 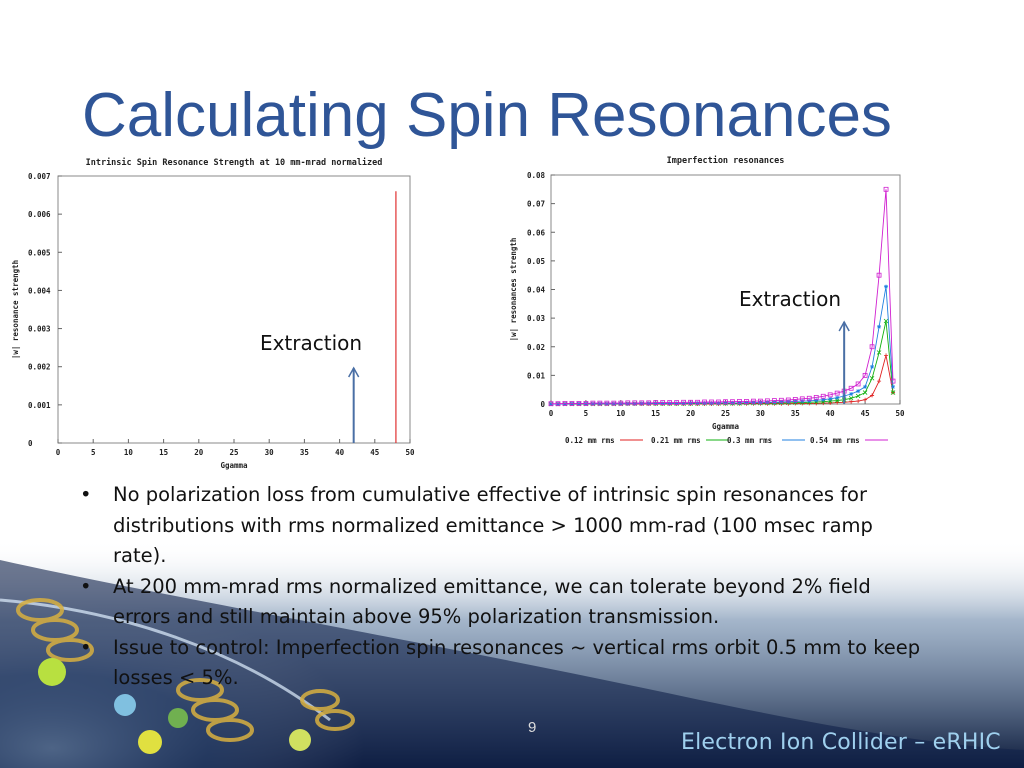 I want to click on y-tick-label: 0.07, so click(x=536, y=204).